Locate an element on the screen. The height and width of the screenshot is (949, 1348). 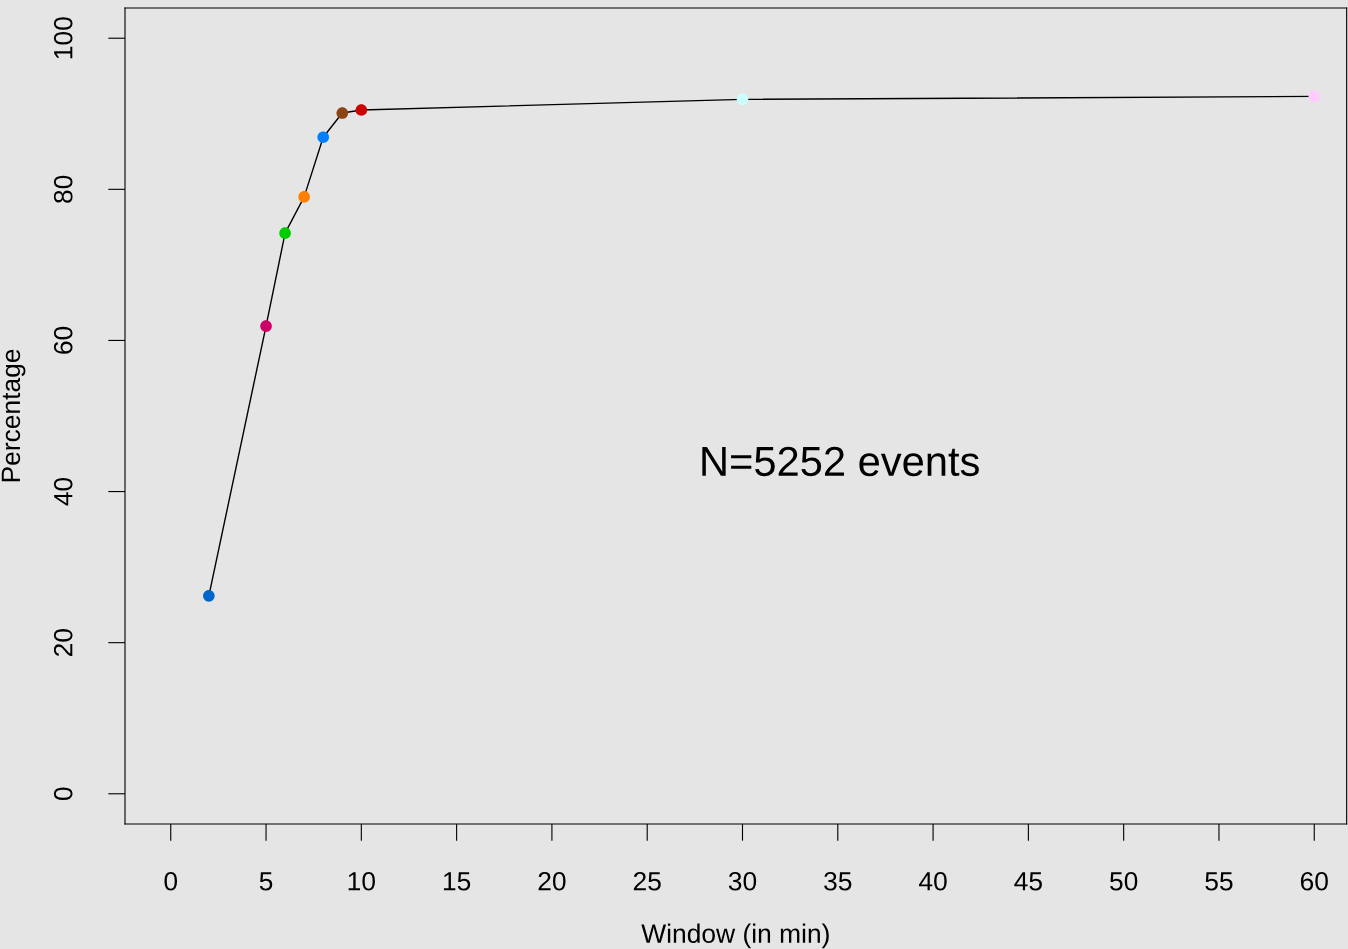
x-tick-label: 40 is located at coordinates (933, 881).